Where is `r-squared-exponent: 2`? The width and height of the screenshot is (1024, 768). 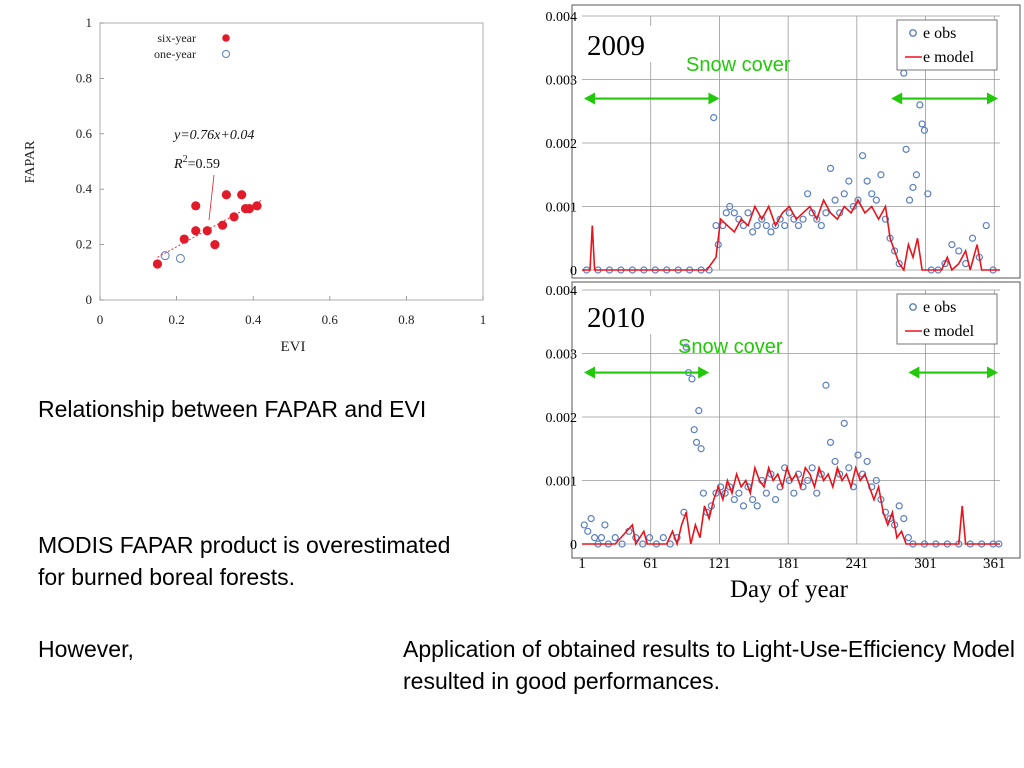 r-squared-exponent: 2 is located at coordinates (185, 159).